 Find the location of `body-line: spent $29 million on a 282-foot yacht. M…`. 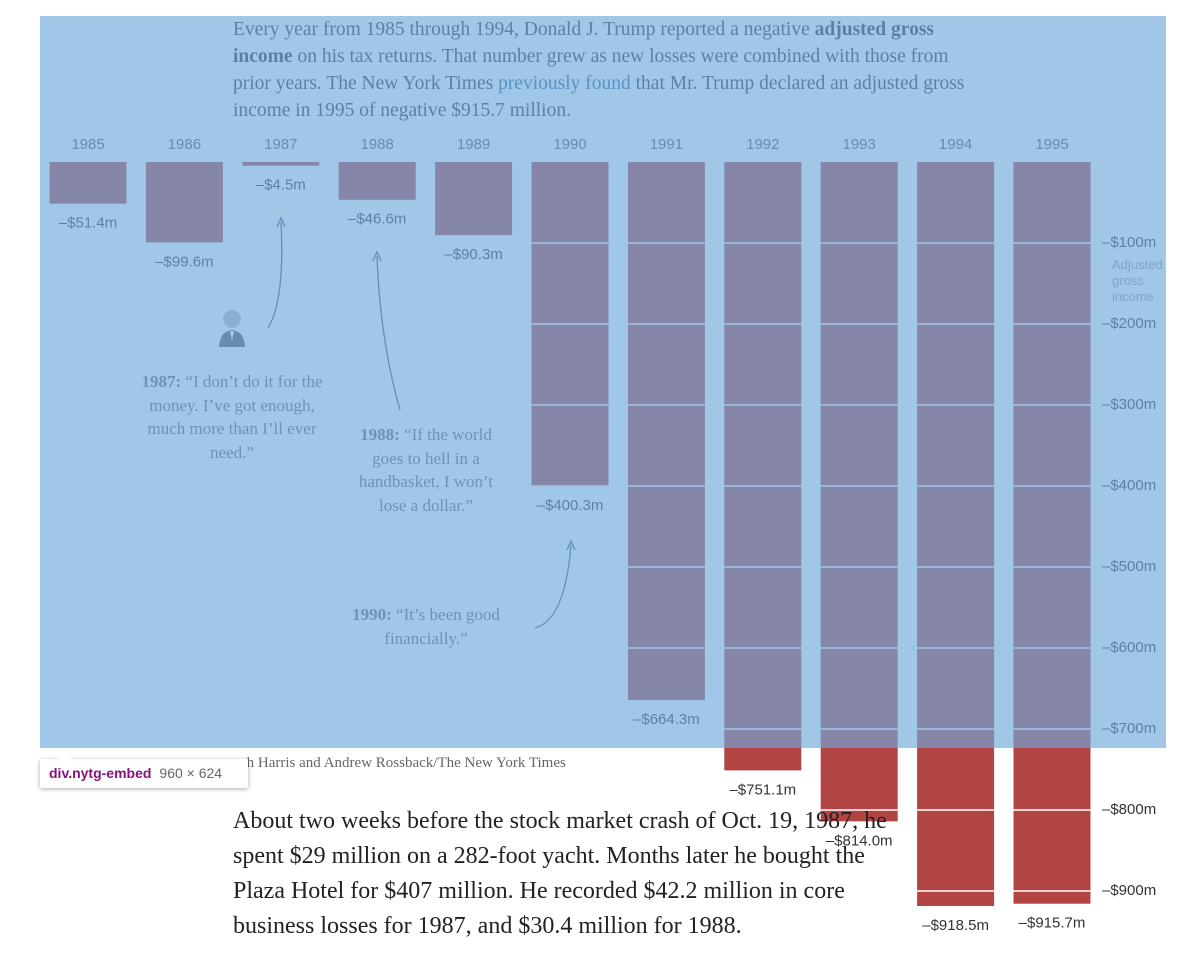

body-line: spent $29 million on a 282-foot yacht. M… is located at coordinates (549, 856).